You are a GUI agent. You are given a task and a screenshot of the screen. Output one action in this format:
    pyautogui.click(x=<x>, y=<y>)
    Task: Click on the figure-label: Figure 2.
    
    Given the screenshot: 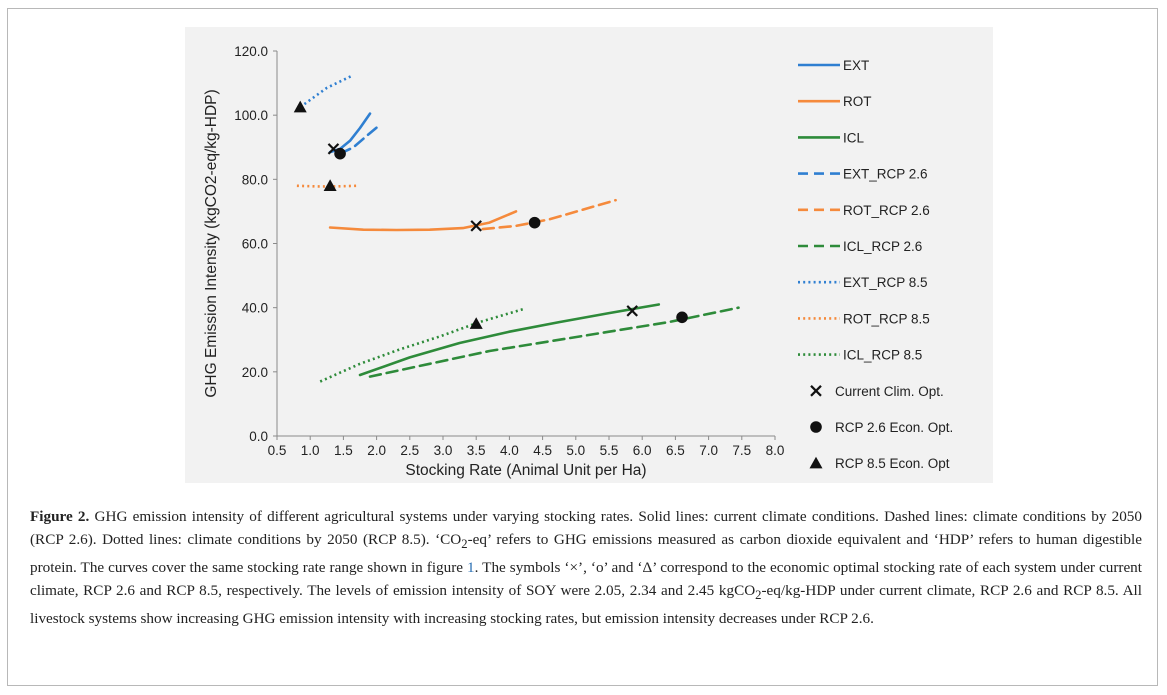 What is the action you would take?
    pyautogui.click(x=60, y=516)
    